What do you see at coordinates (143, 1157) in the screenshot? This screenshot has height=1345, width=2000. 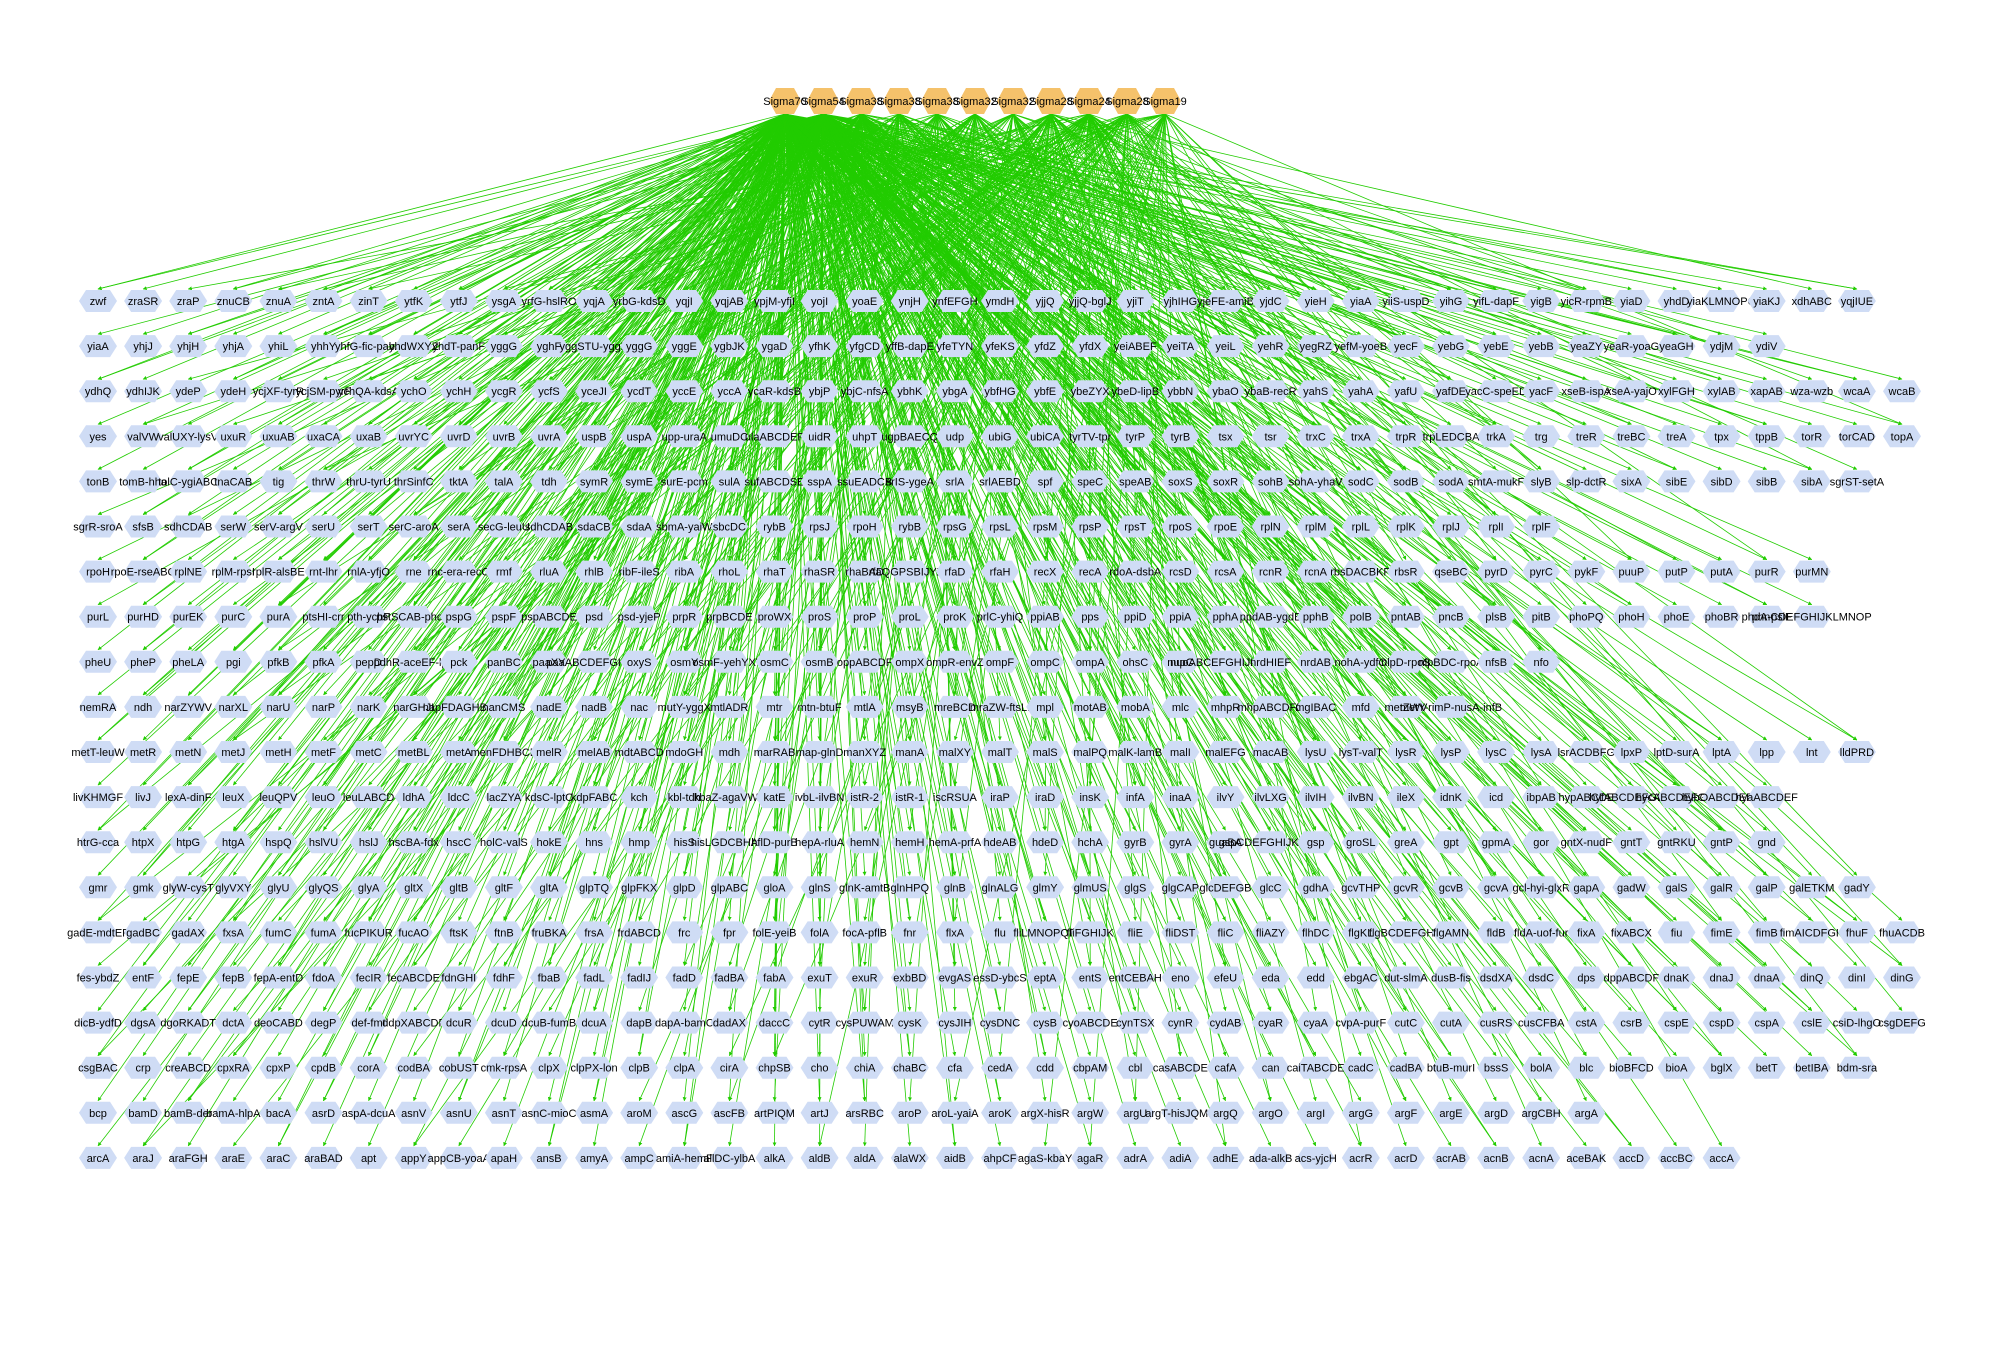 I see `gene-node: araJ` at bounding box center [143, 1157].